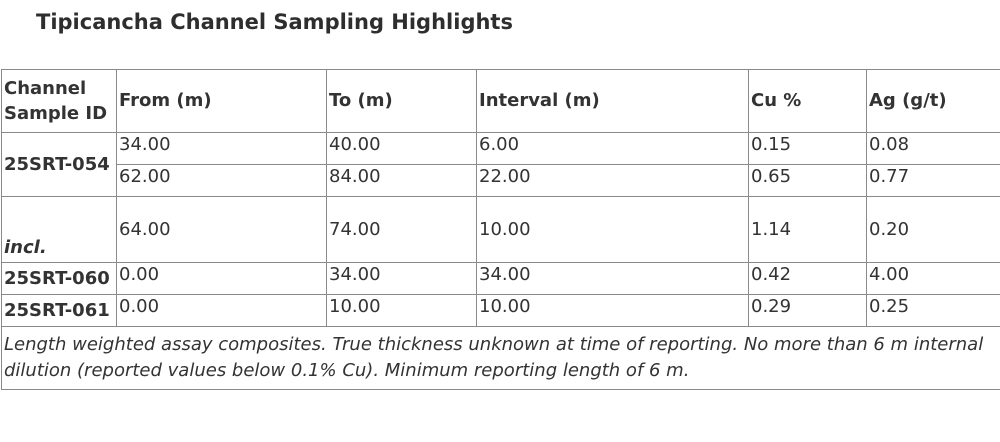 The image size is (1000, 442). I want to click on cell-to: 10.00, so click(401, 310).